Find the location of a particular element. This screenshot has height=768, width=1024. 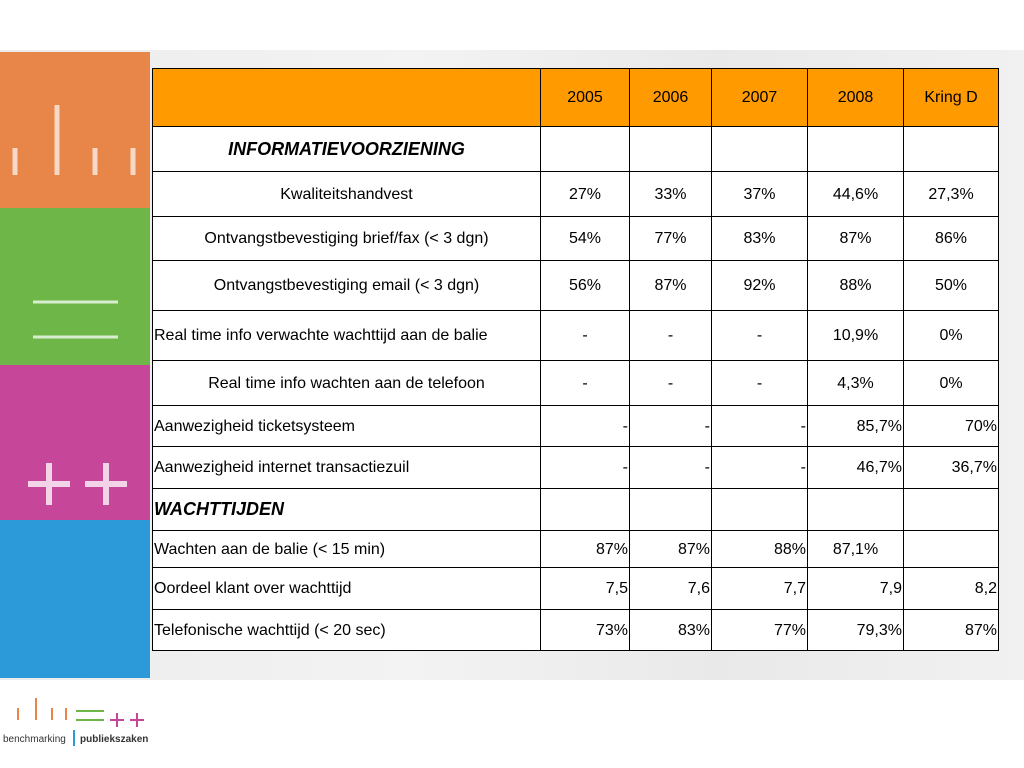

header-cell: 2007 is located at coordinates (759, 97).